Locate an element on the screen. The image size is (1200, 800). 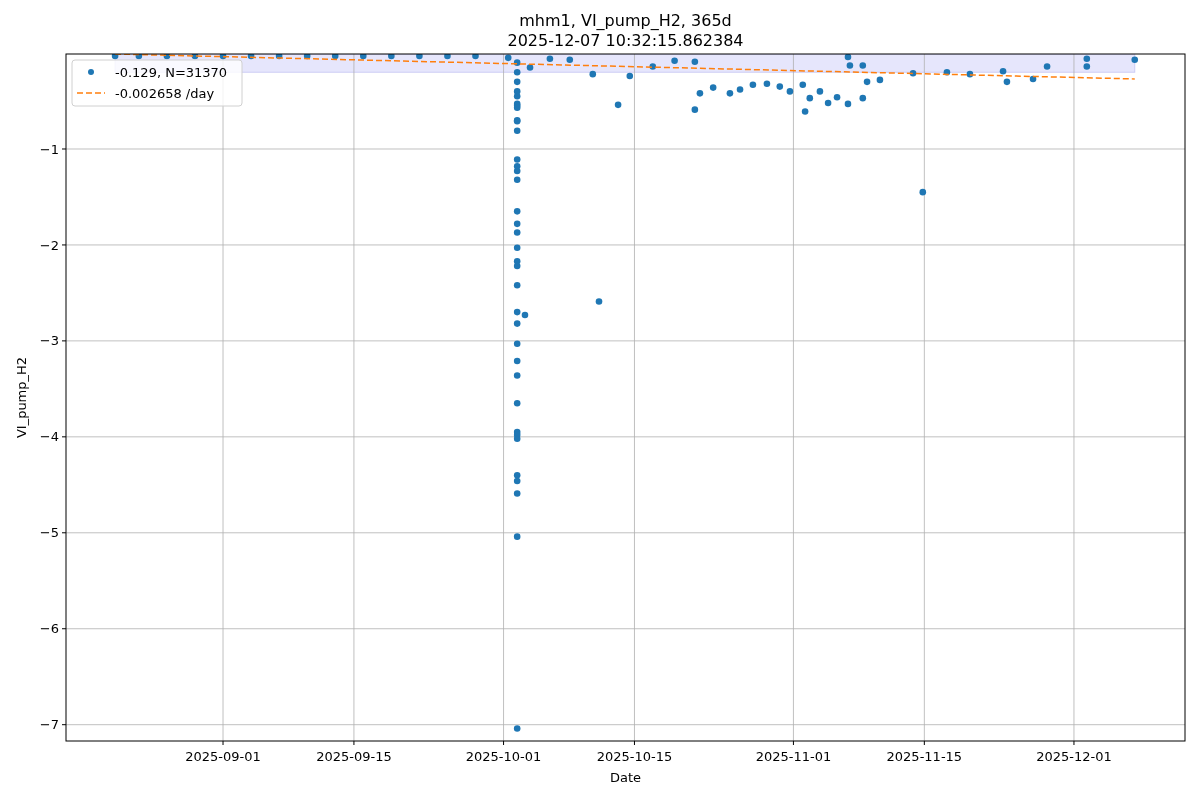
y-tick-label: −2 is located at coordinates (49, 245).